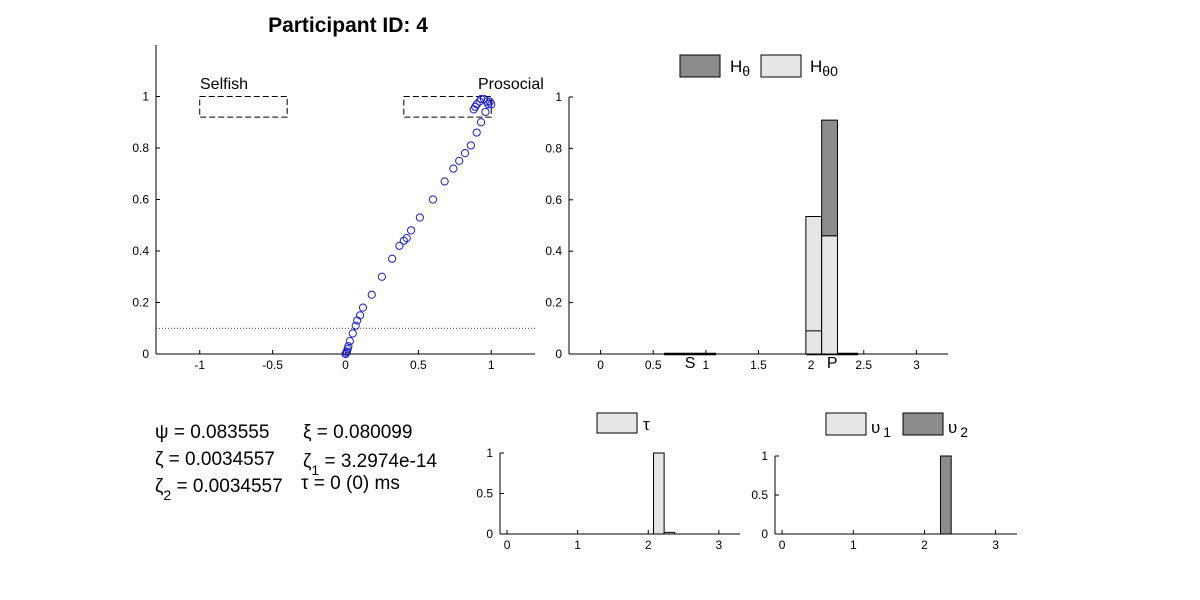  What do you see at coordinates (215, 459) in the screenshot?
I see `param-zeta: ζ = 0.0034557` at bounding box center [215, 459].